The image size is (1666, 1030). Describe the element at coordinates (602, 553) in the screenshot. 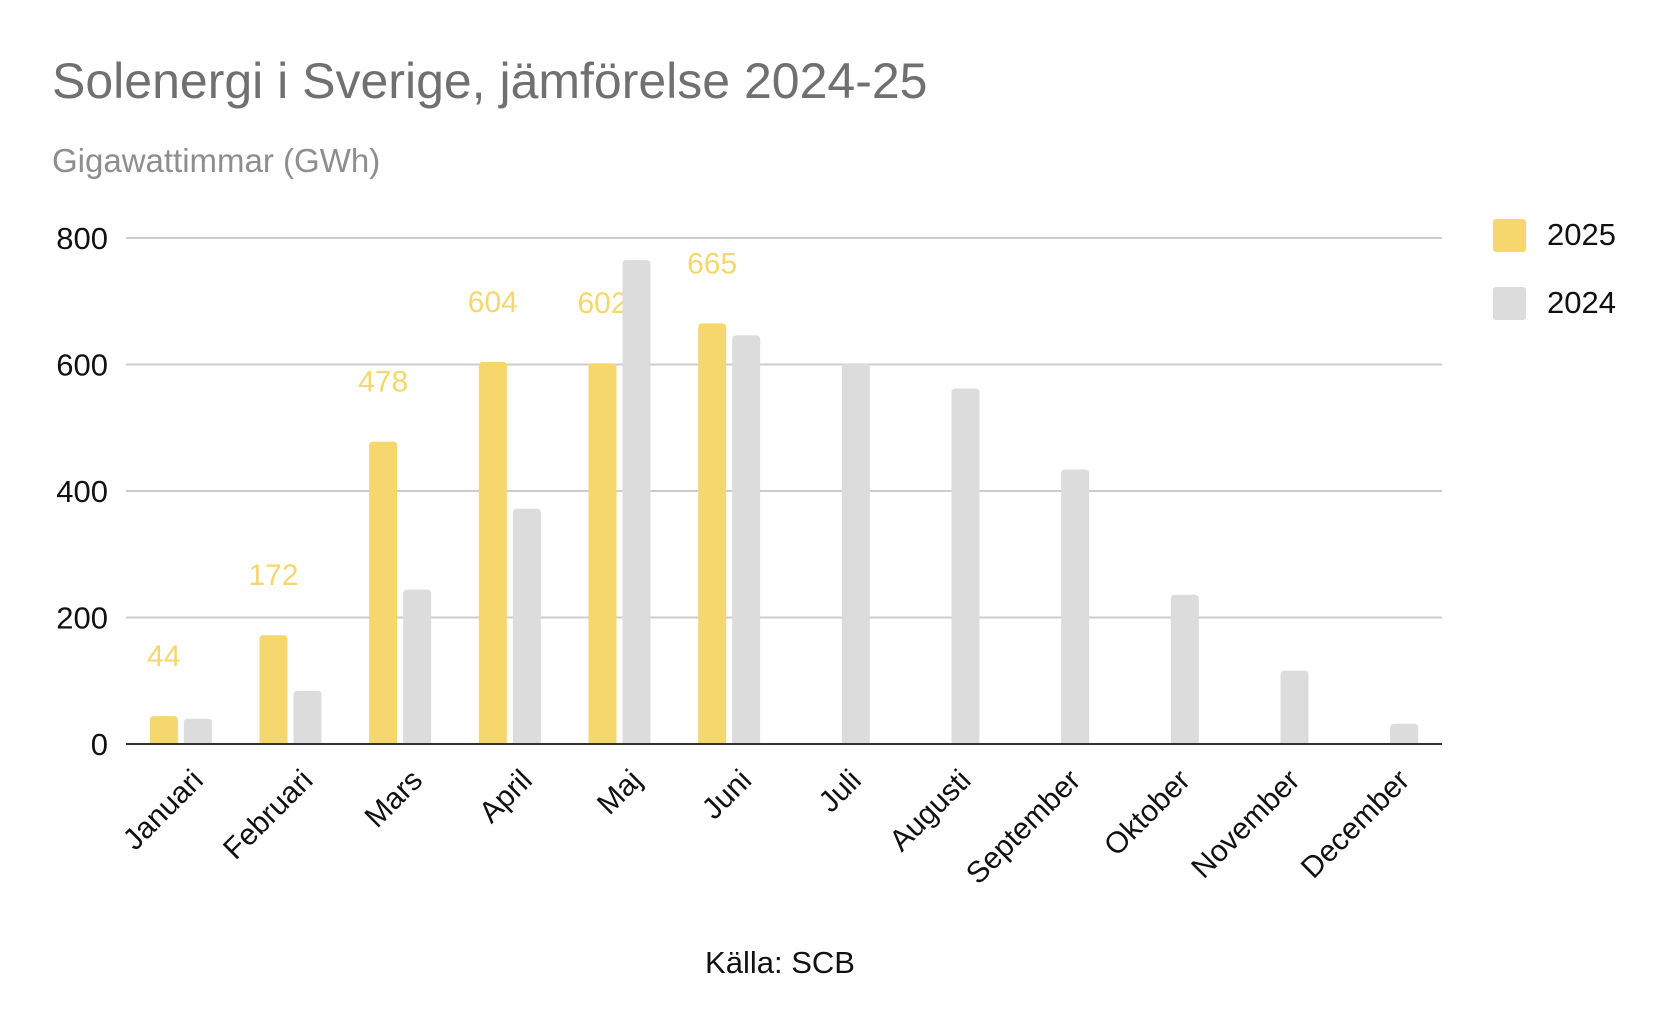

I see `bar-2025-maj` at that location.